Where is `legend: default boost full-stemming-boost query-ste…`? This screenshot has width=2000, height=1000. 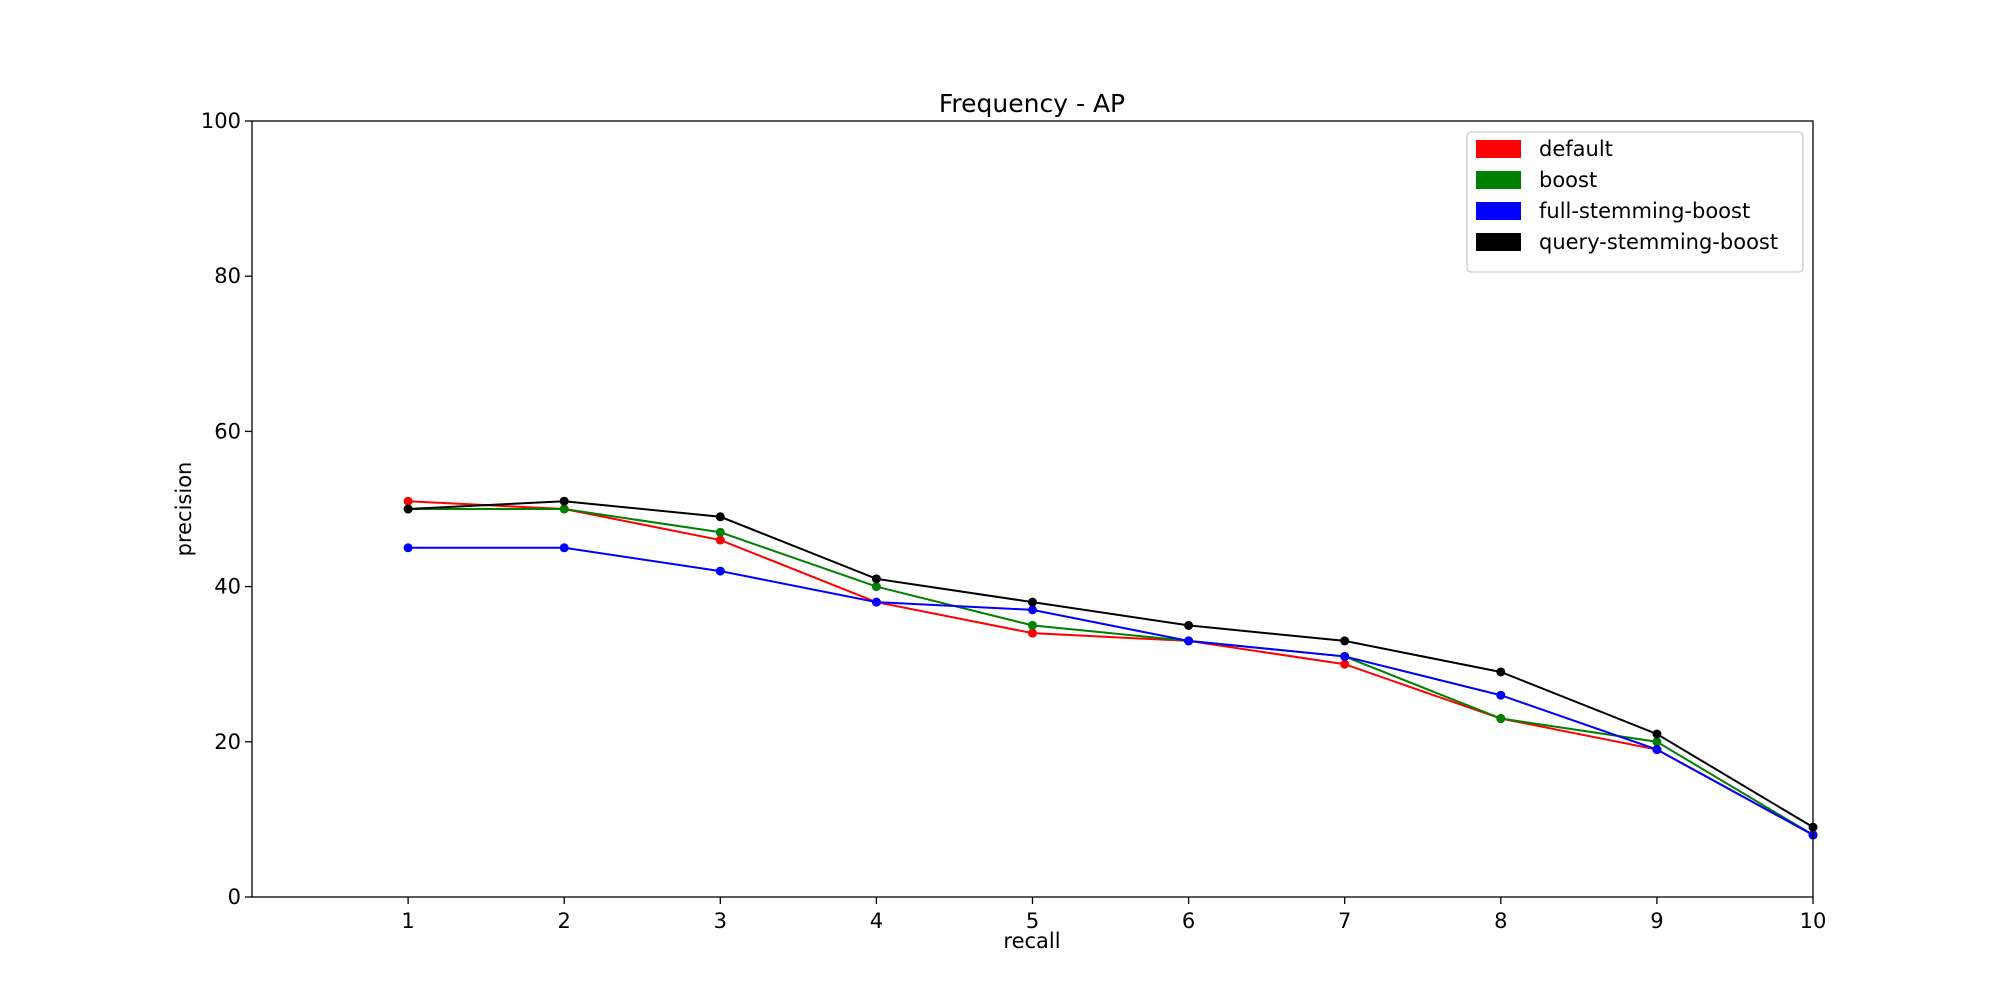 legend: default boost full-stemming-boost query-ste… is located at coordinates (1635, 202).